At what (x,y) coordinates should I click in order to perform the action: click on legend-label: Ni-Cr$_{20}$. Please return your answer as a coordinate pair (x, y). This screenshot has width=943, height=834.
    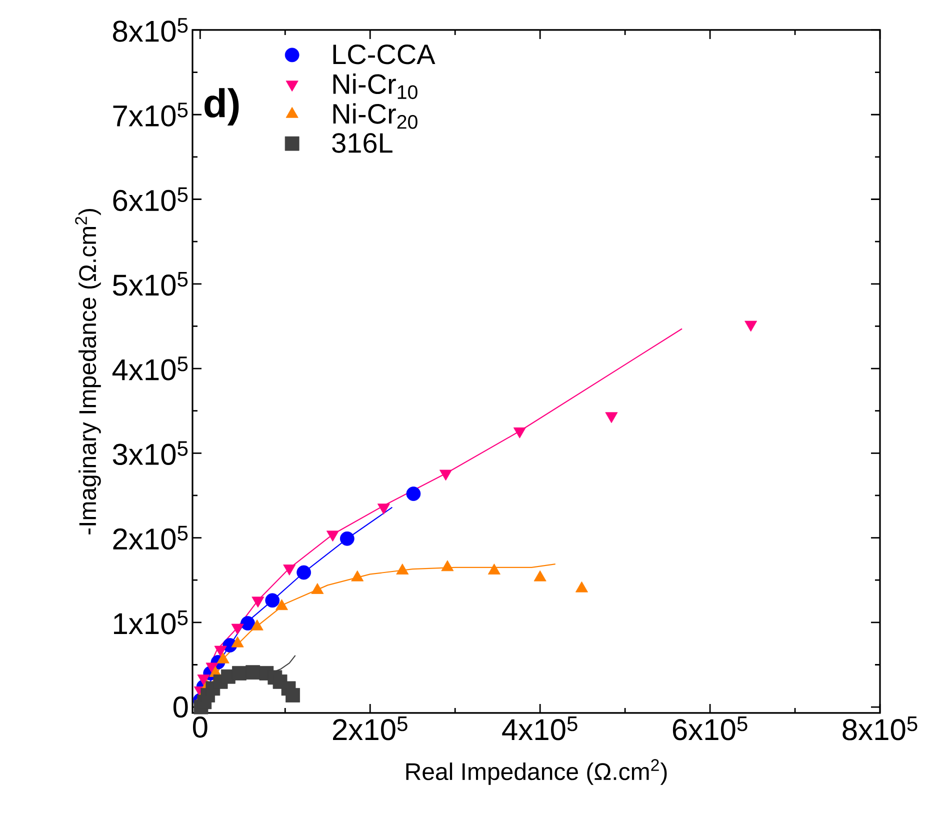
    Looking at the image, I should click on (375, 116).